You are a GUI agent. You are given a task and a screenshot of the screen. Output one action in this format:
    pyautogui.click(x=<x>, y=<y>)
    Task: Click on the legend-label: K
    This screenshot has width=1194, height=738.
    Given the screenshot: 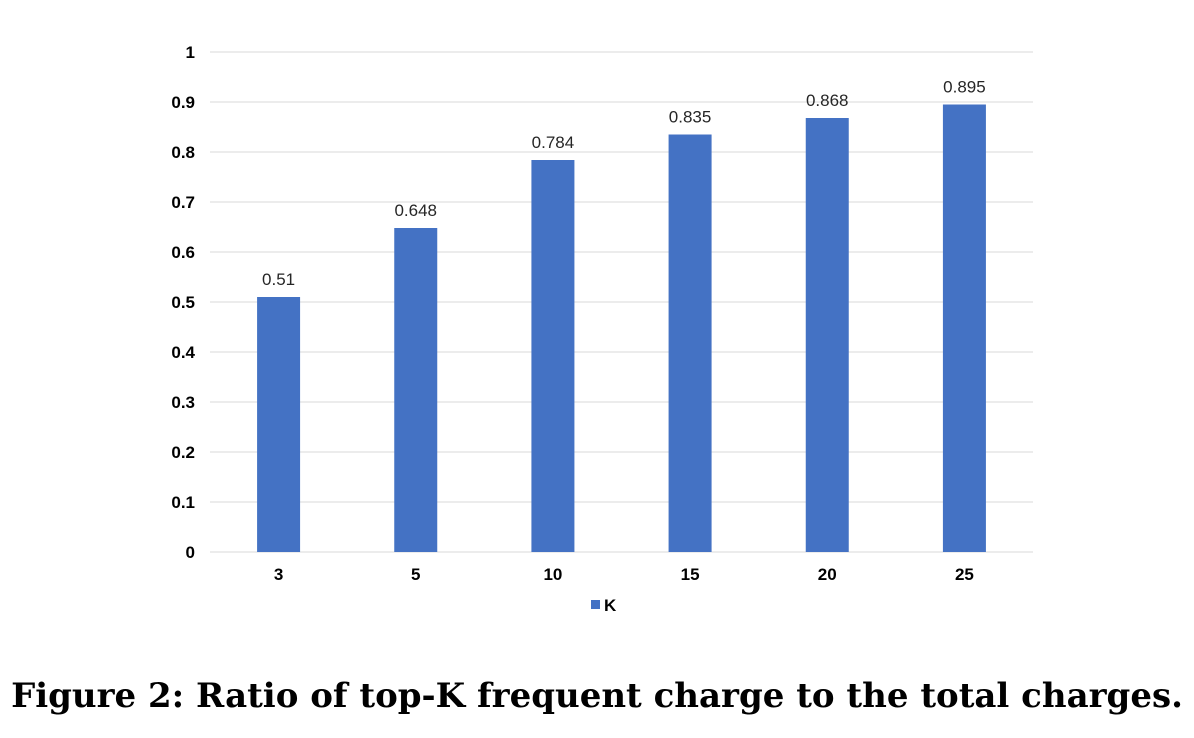 What is the action you would take?
    pyautogui.click(x=610, y=605)
    